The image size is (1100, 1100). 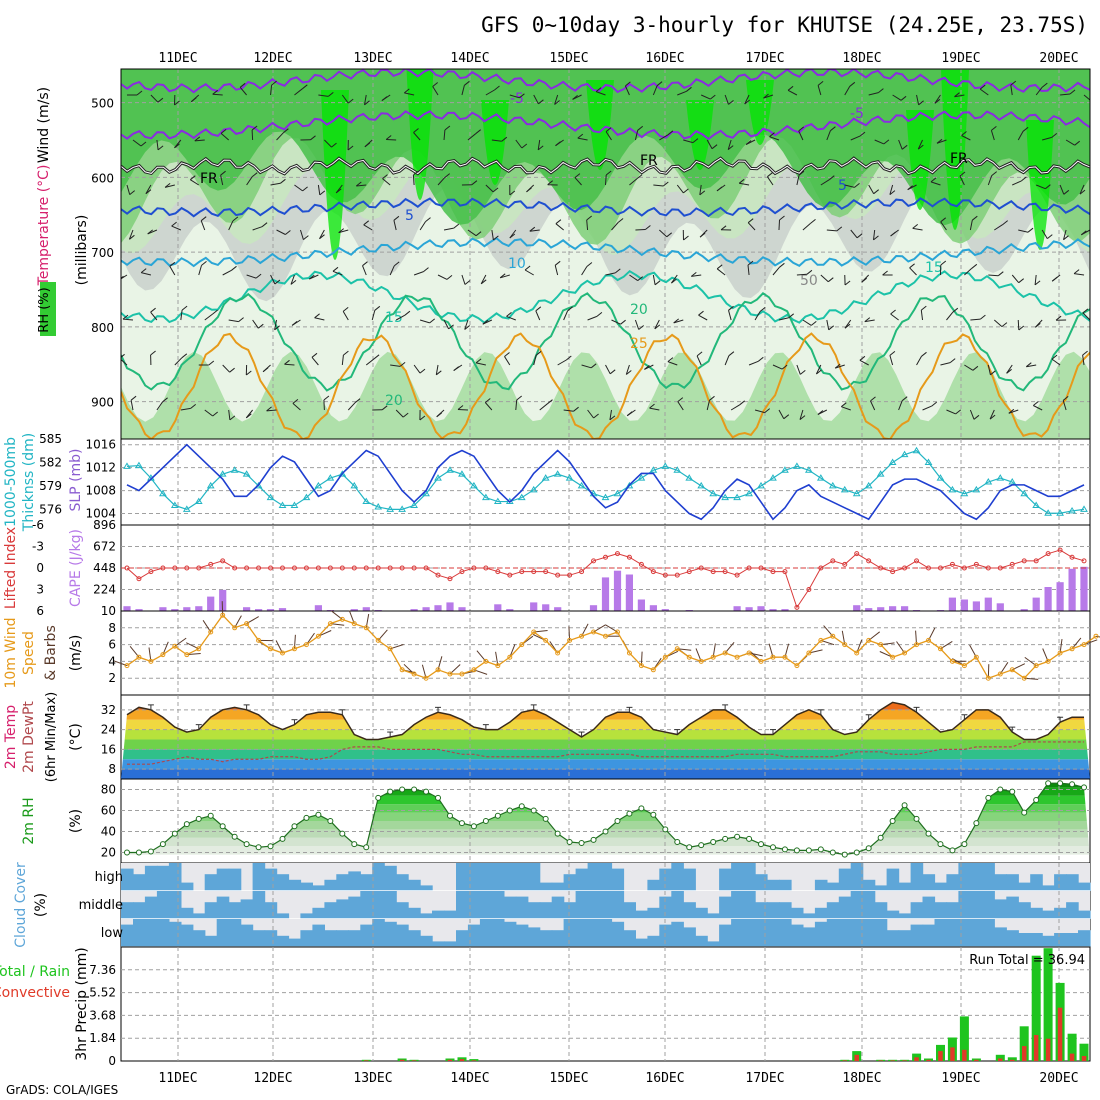 I want to click on slp-tick-label: 1016, so click(x=100, y=445).